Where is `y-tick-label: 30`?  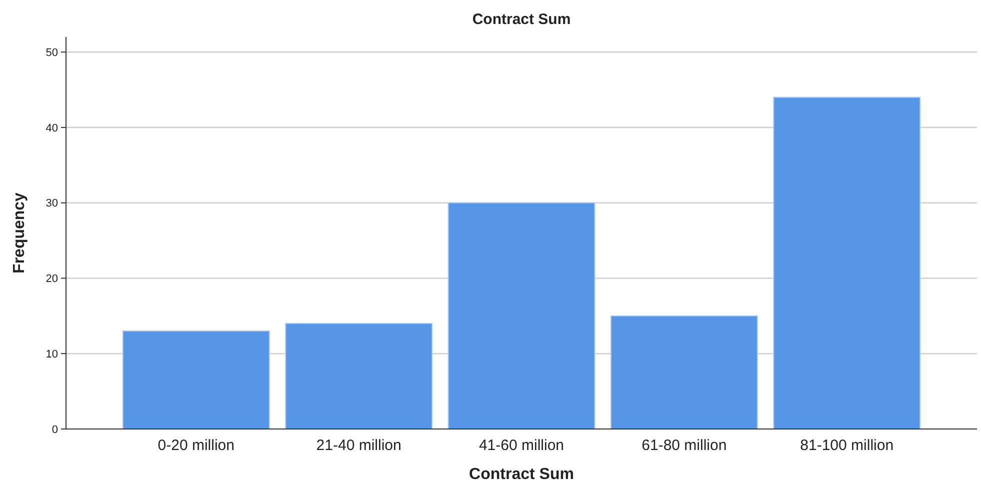
y-tick-label: 30 is located at coordinates (52, 204).